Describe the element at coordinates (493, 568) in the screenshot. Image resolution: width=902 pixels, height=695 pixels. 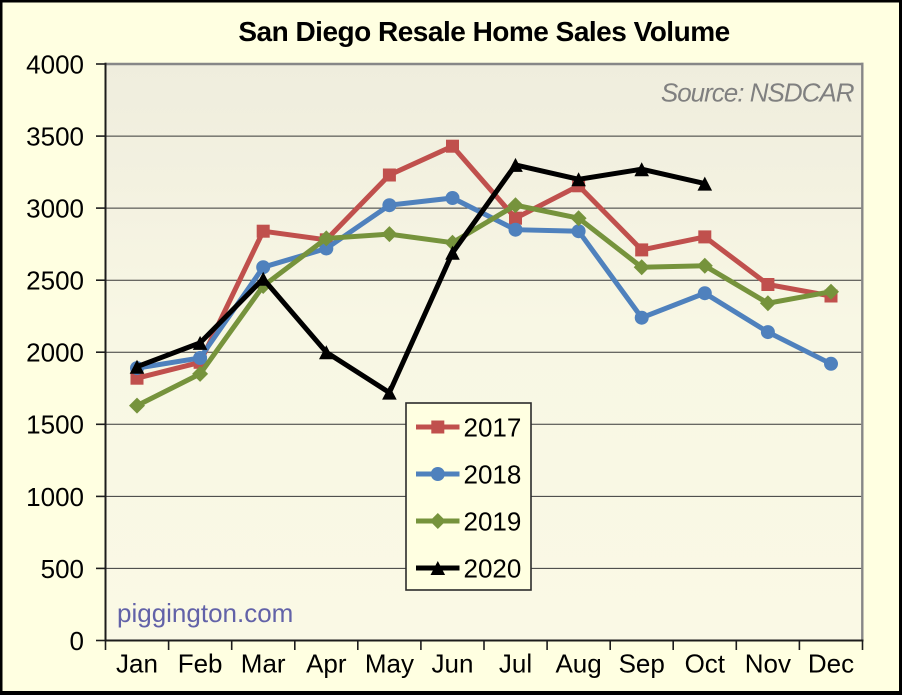
I see `svg-text: 2020` at that location.